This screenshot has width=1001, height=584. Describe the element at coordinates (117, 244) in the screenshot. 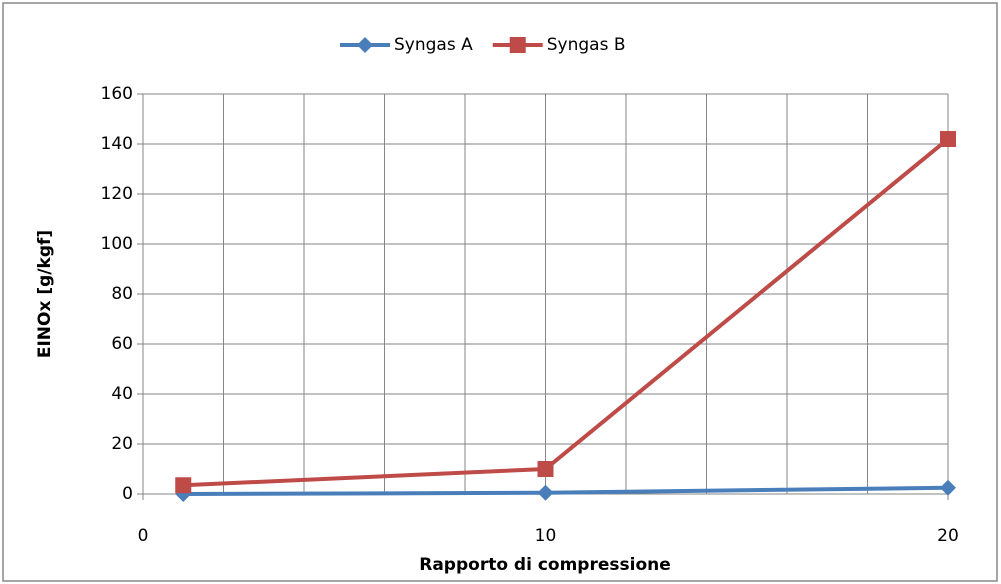

I see `y-tick-label: 100` at that location.